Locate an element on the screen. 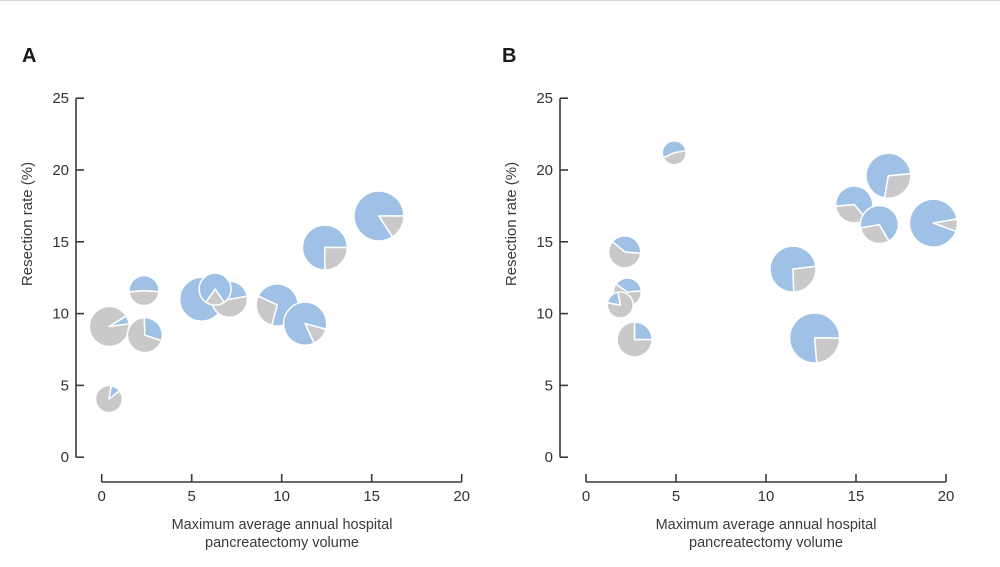 The image size is (1000, 567). panel-a-label: A is located at coordinates (29, 56).